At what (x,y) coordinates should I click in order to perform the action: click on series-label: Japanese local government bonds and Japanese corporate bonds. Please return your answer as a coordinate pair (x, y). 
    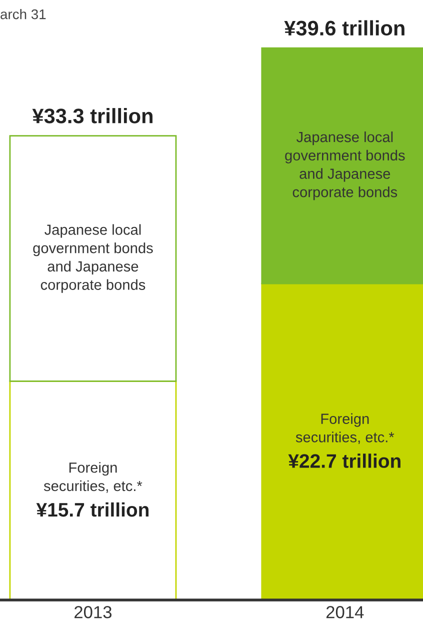
    Looking at the image, I should click on (93, 258).